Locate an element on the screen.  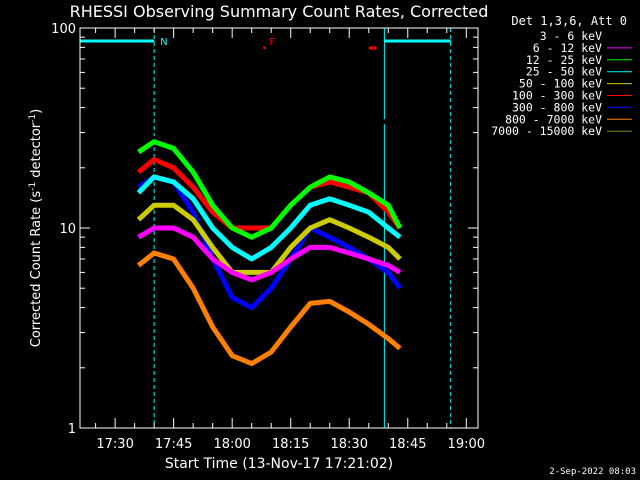
y-tick-label: 1 is located at coordinates (72, 429).